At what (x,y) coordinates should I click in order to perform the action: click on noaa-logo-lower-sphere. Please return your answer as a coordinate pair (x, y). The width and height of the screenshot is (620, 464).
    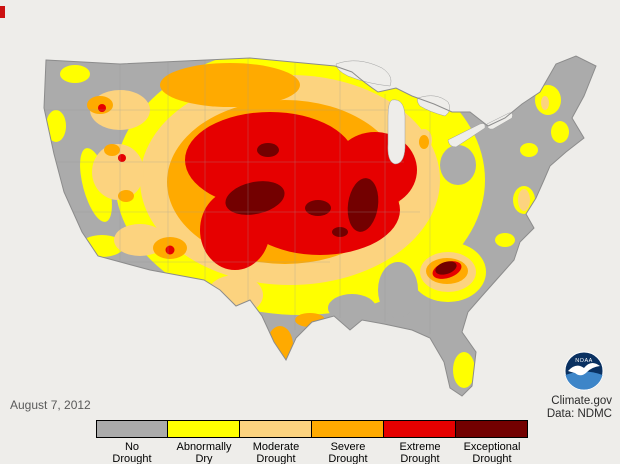
    Looking at the image, I should click on (584, 380).